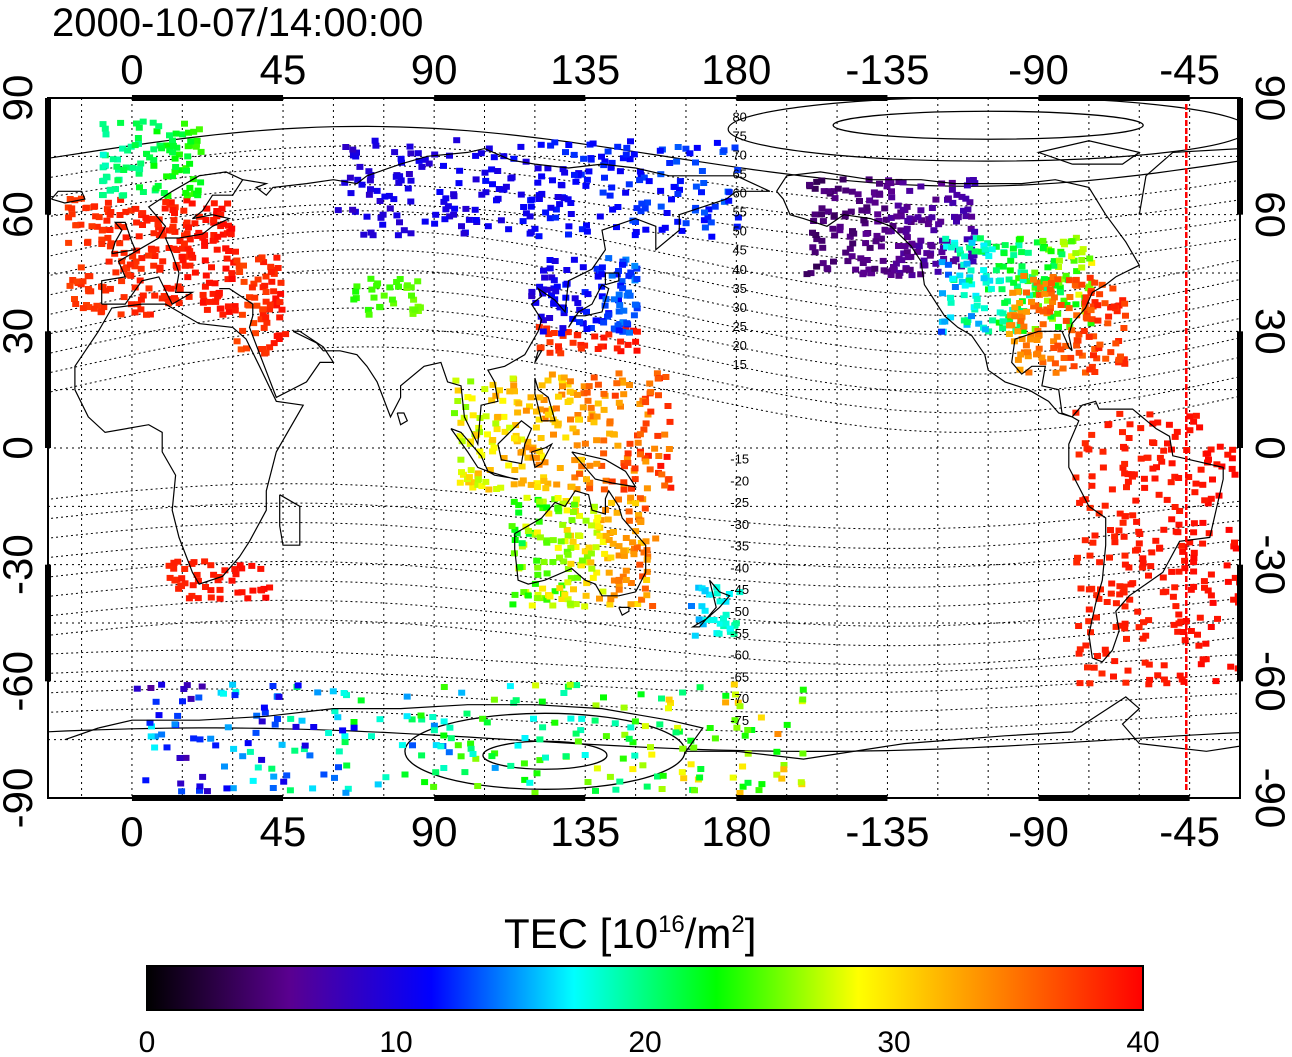 Image resolution: width=1292 pixels, height=1057 pixels. What do you see at coordinates (988, 125) in the screenshot?
I see `pole-oval` at bounding box center [988, 125].